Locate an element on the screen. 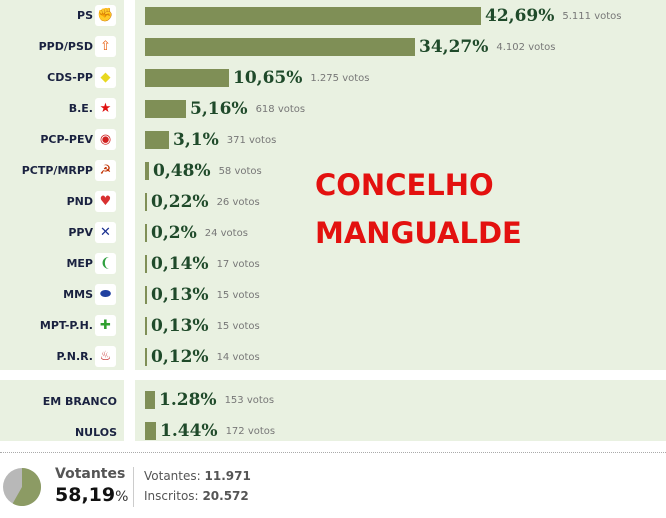 The image size is (666, 518). result-bar-group: 3,1% 371 votos is located at coordinates (211, 140).